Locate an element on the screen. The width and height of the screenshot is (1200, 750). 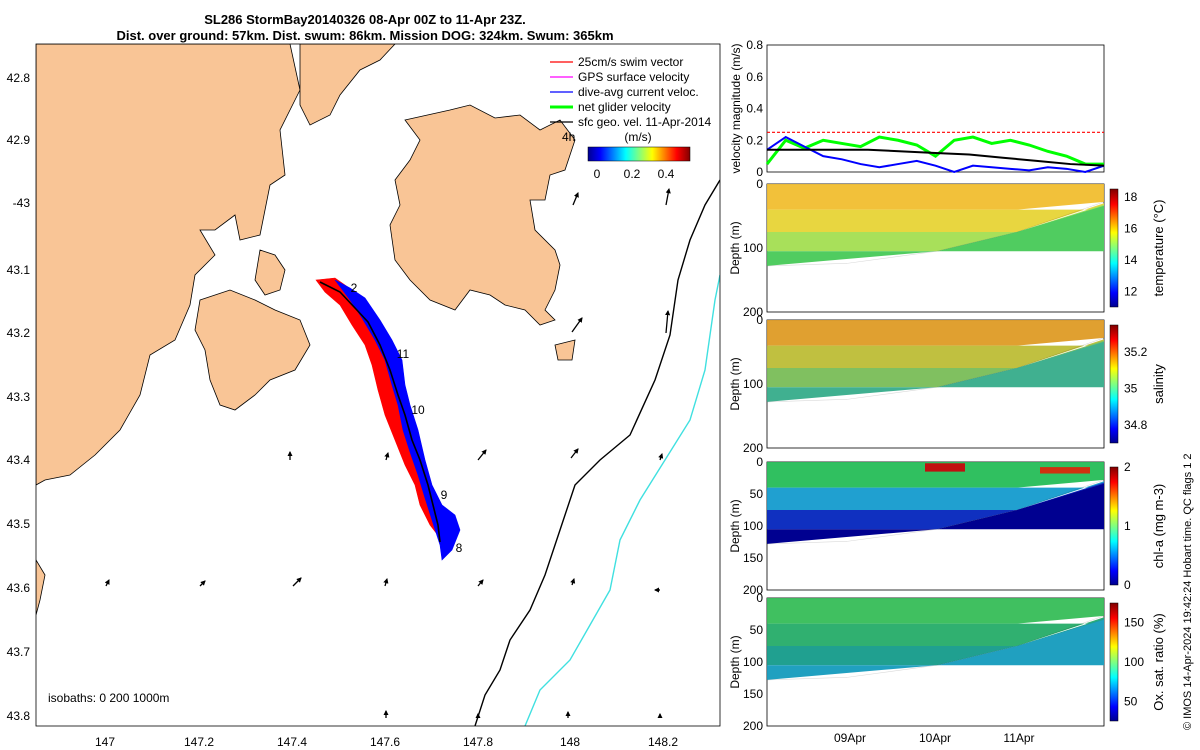
velocity-y-tick: 0.2 is located at coordinates (754, 140).